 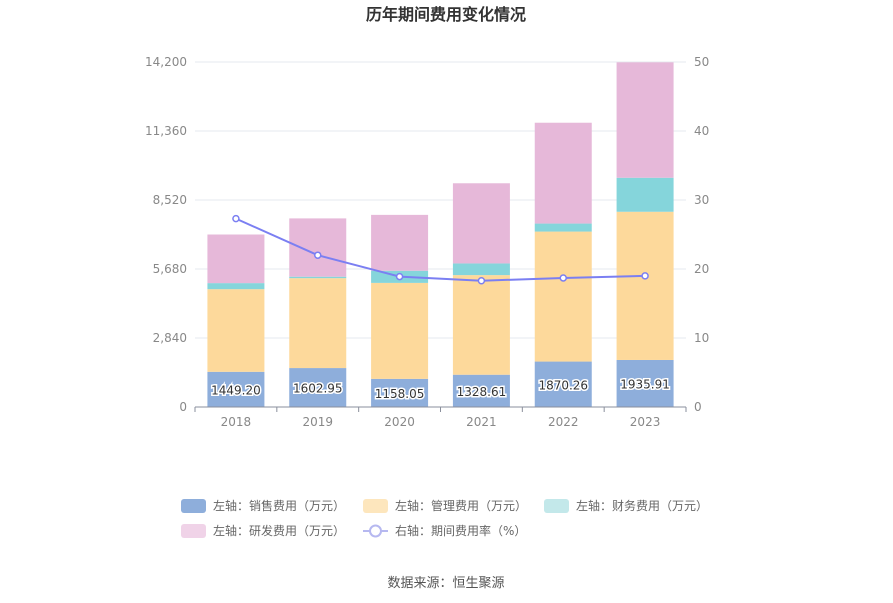 What do you see at coordinates (701, 131) in the screenshot?
I see `y-right-tick-label: 40` at bounding box center [701, 131].